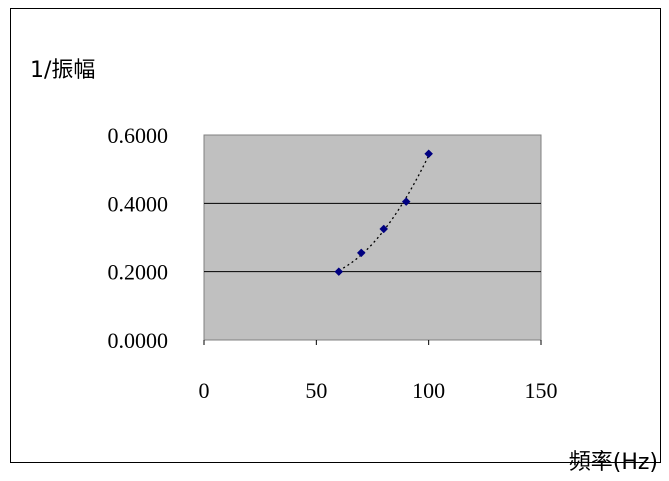  What do you see at coordinates (204, 390) in the screenshot?
I see `x-tick-label: 0` at bounding box center [204, 390].